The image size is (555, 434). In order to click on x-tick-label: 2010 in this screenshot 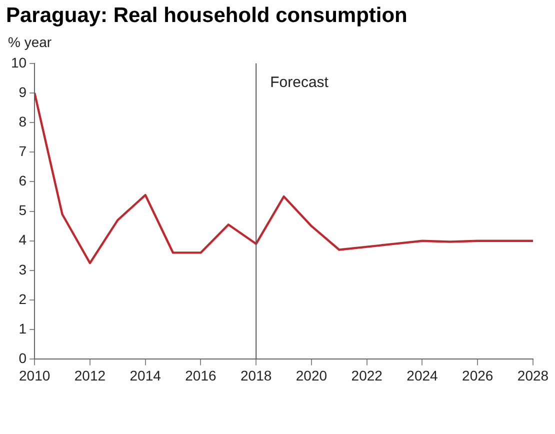, I will do `click(34, 375)`.